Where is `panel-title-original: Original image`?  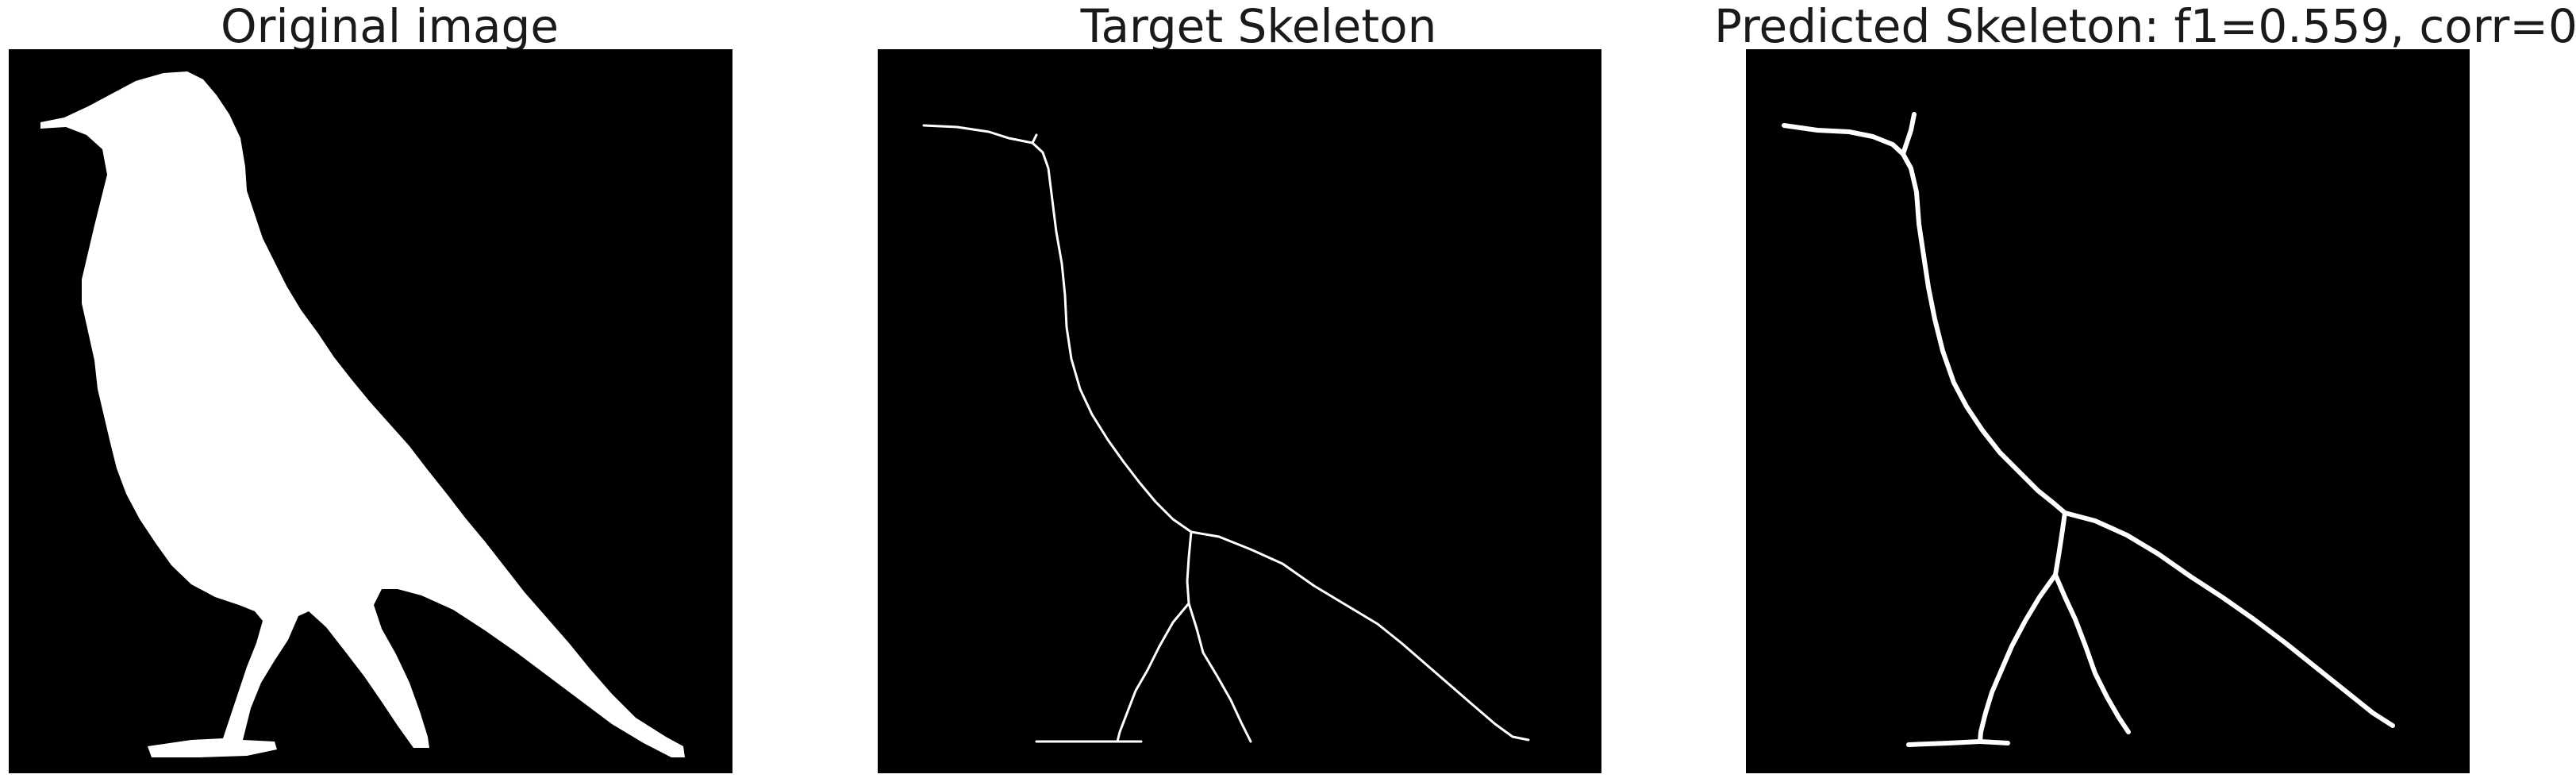
panel-title-original: Original image is located at coordinates (389, 27).